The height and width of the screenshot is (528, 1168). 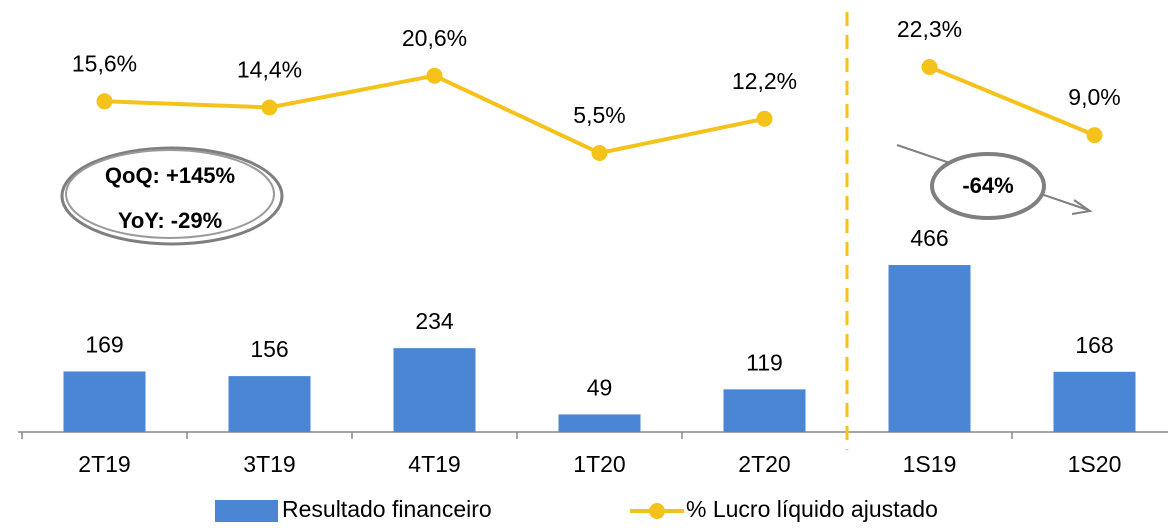 I want to click on line-value-label: 5,5%, so click(x=599, y=115).